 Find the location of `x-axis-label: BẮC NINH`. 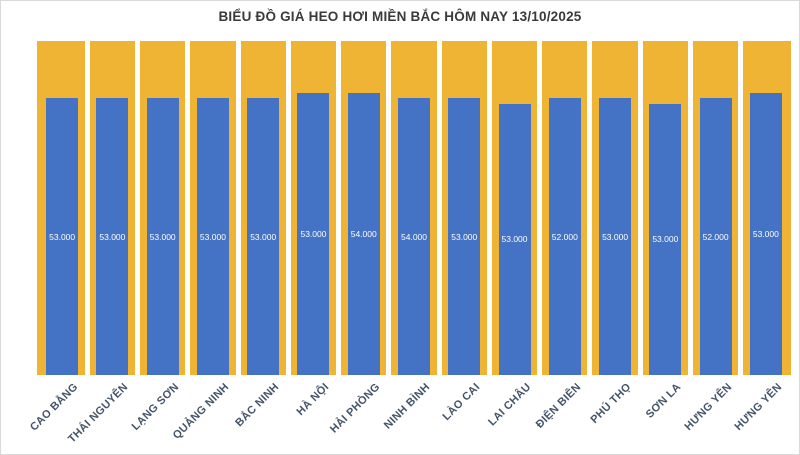

x-axis-label: BẮC NINH is located at coordinates (257, 405).